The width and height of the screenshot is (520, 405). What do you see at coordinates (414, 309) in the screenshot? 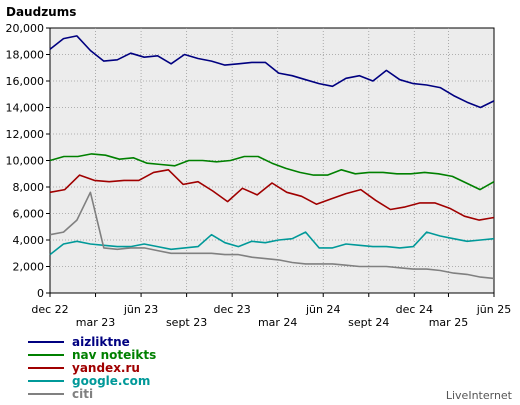
I see `x-tick-label: dec 24` at bounding box center [414, 309].